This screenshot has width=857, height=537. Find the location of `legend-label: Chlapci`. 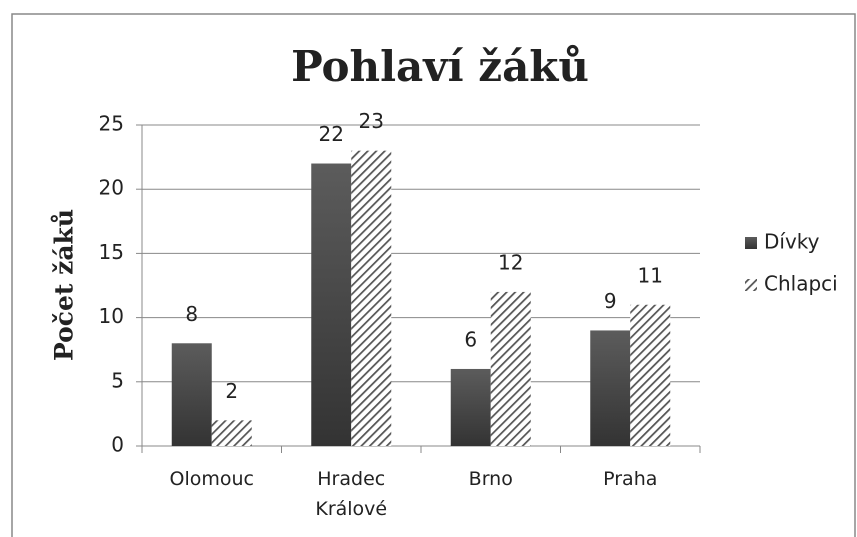

legend-label: Chlapci is located at coordinates (801, 284).